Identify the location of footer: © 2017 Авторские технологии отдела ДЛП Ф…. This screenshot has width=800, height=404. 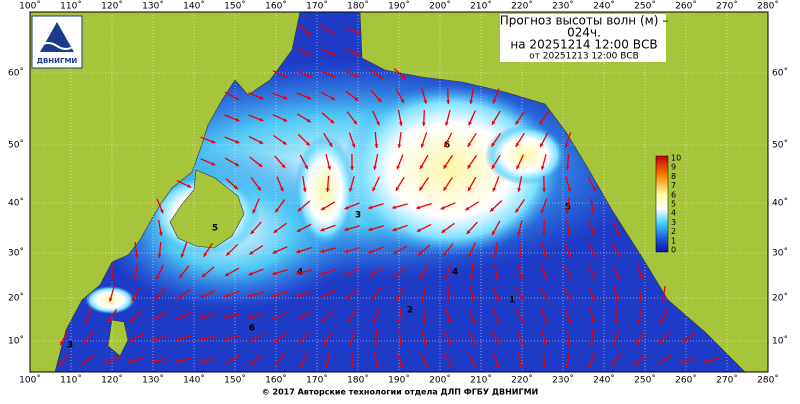
(400, 392).